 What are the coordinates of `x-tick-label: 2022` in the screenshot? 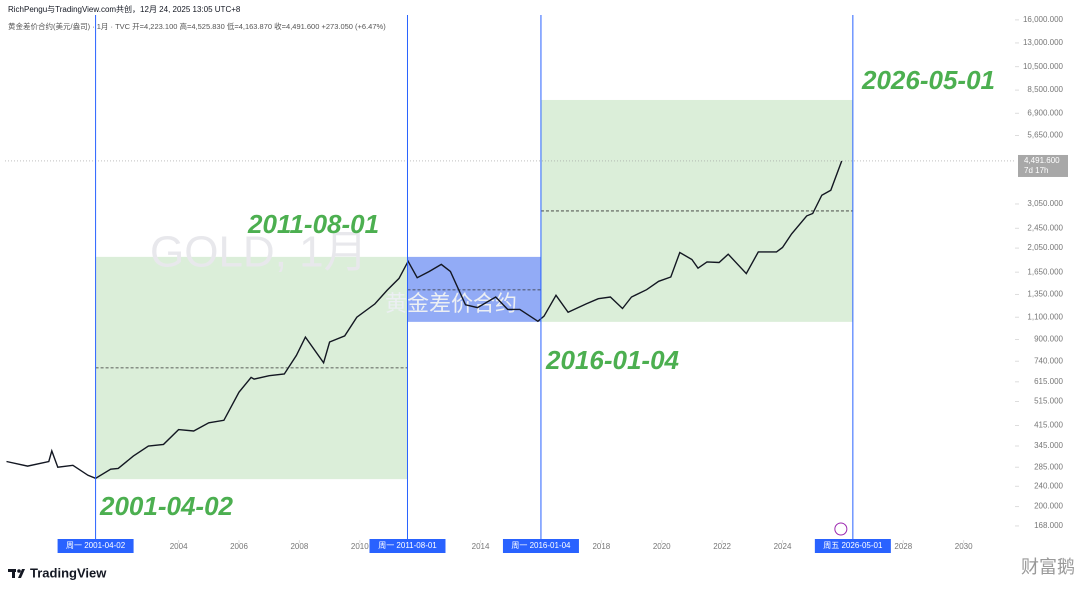 It's located at (722, 546).